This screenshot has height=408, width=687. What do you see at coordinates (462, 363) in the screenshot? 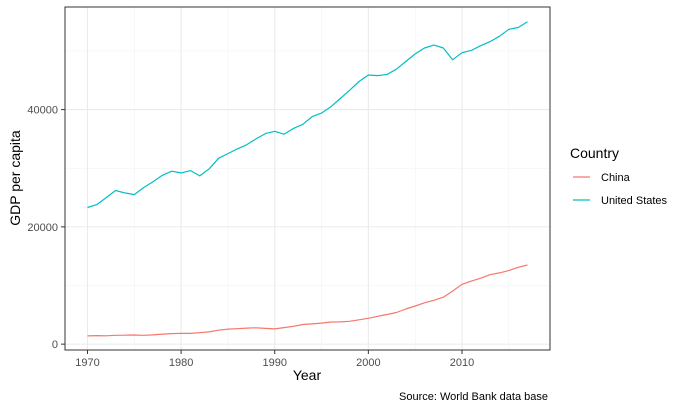
I see `x-tick-label: 2010` at bounding box center [462, 363].